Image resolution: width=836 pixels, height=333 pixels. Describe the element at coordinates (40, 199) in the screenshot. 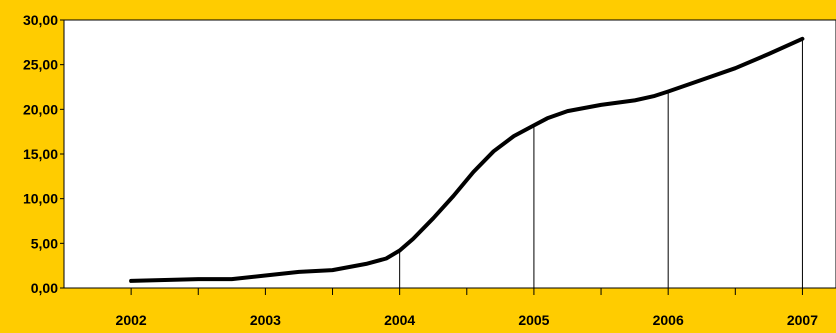

I see `y-tick-label: 10,00` at that location.